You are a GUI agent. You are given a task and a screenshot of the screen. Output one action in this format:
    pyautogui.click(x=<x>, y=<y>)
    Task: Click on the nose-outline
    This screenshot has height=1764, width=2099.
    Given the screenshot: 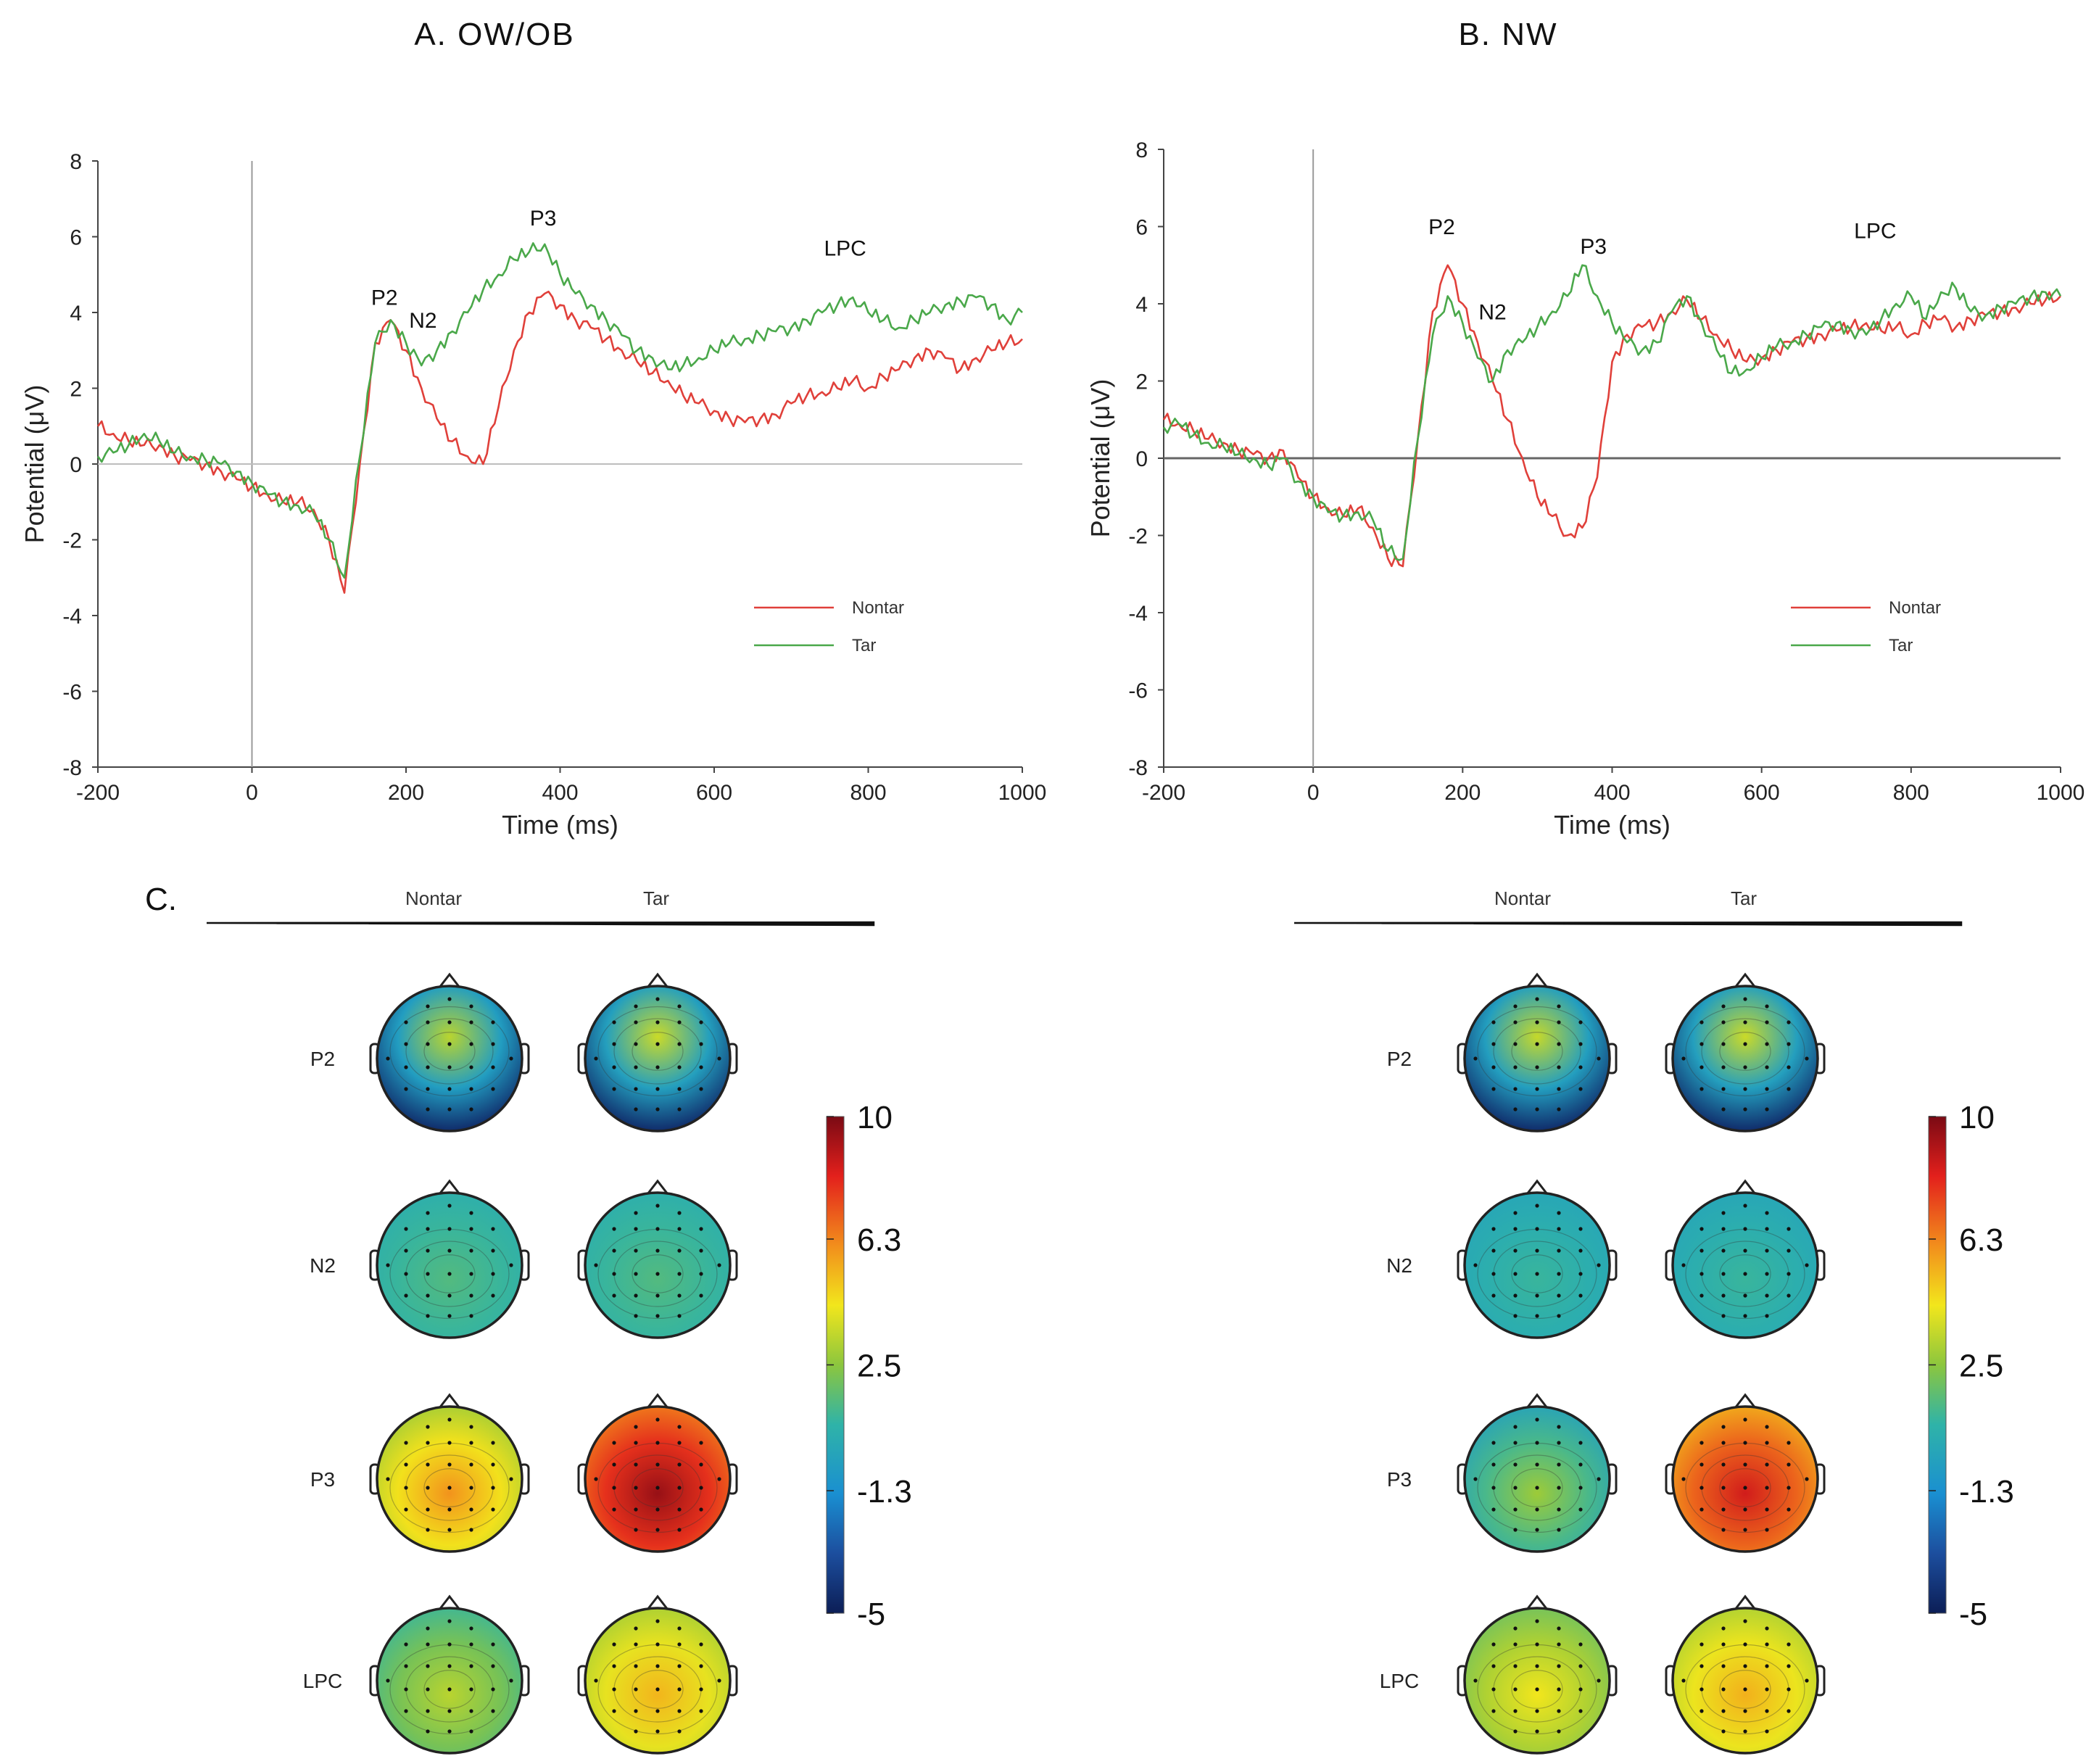 What is the action you would take?
    pyautogui.click(x=450, y=1401)
    